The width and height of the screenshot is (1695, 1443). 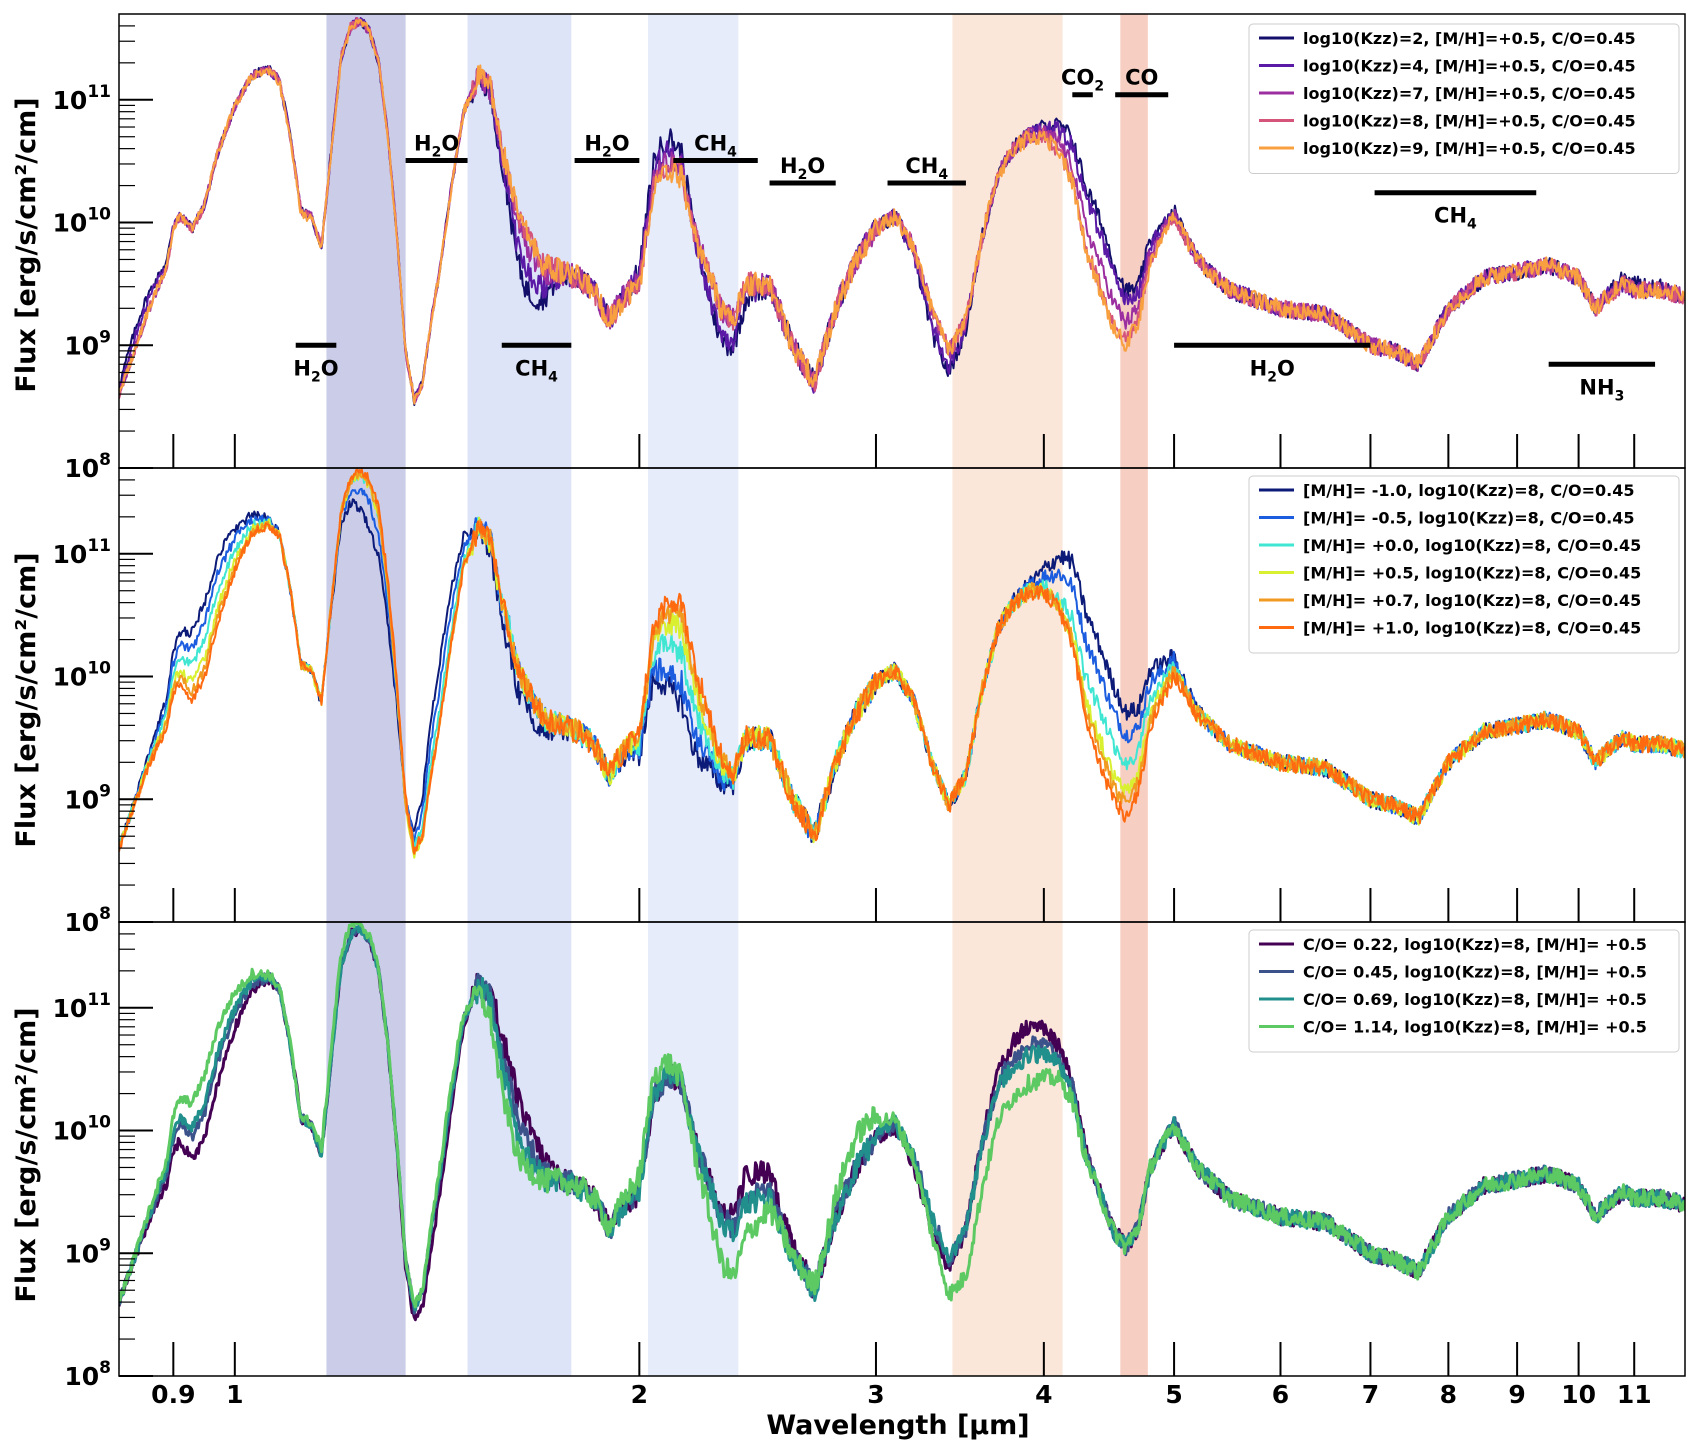 What do you see at coordinates (1469, 93) in the screenshot?
I see `legend-label-kzz7: log10(Kzz)=7, [M/H]=+0.5, C/O=0.45` at bounding box center [1469, 93].